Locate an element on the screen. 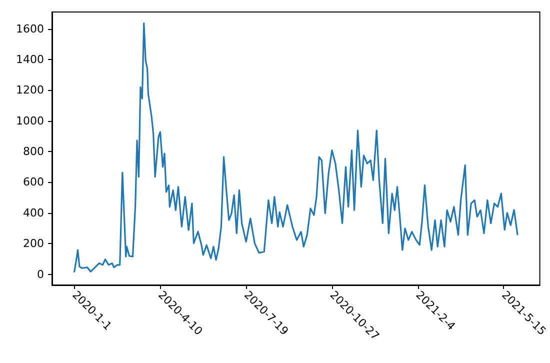 This screenshot has width=550, height=363. y-tick-label: 1600 is located at coordinates (30, 29).